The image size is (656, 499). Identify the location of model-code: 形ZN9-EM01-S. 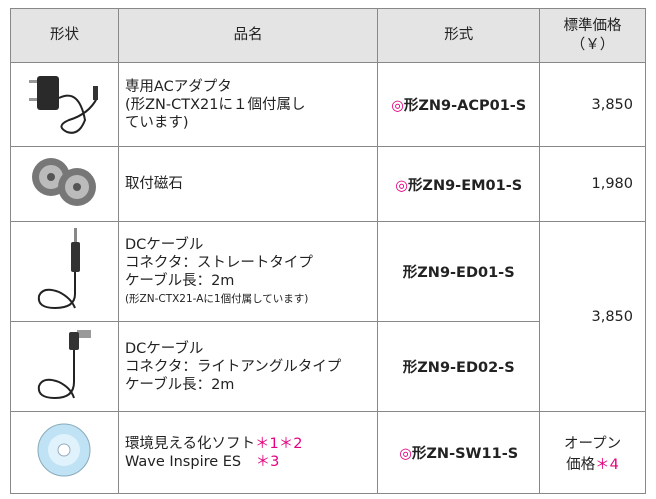
(465, 185).